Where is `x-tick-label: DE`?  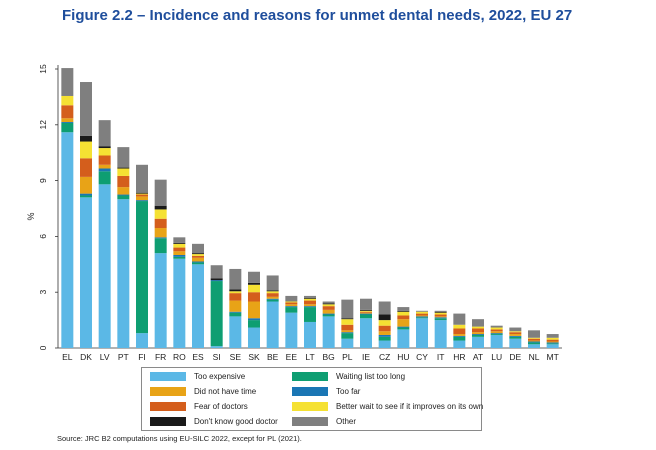 x-tick-label: DE is located at coordinates (515, 357).